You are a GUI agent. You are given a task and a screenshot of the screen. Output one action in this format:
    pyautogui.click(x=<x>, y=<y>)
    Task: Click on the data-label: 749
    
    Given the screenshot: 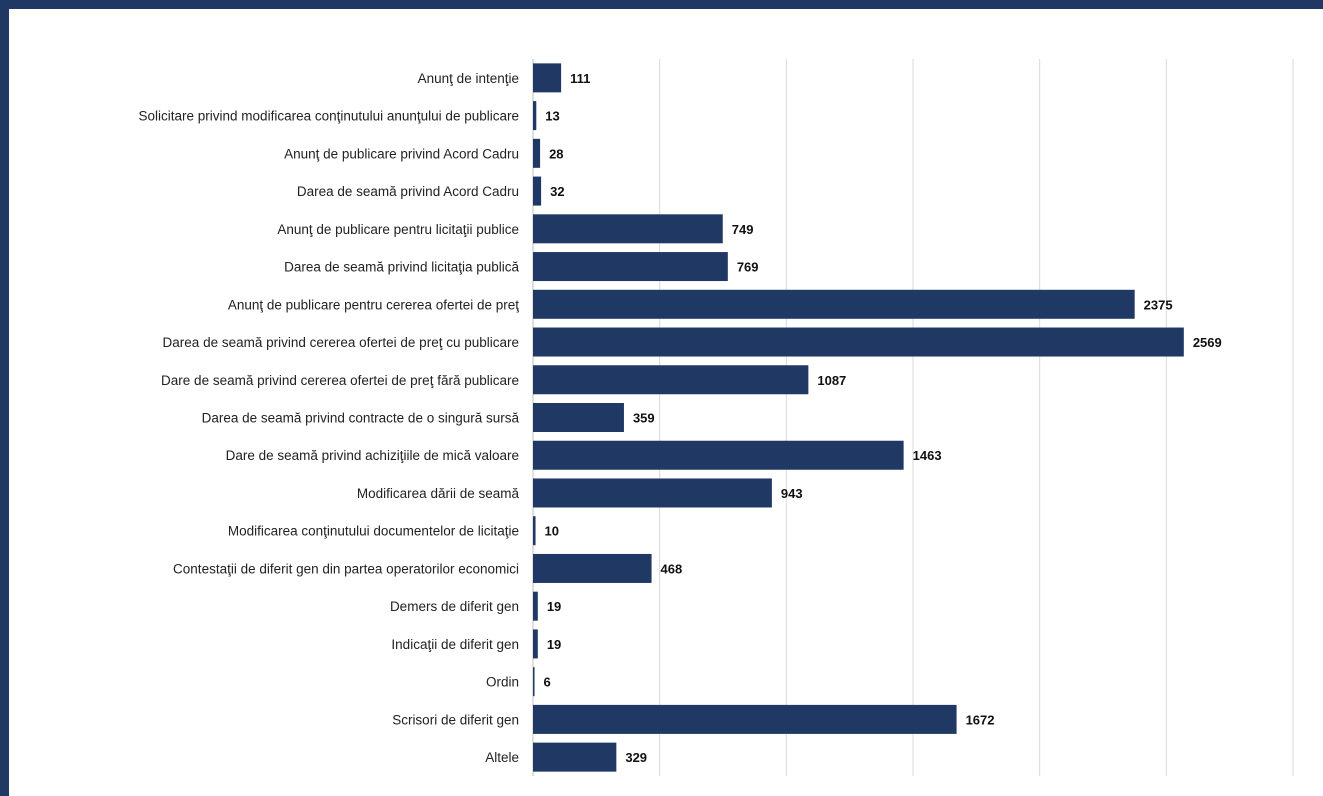 What is the action you would take?
    pyautogui.click(x=743, y=229)
    